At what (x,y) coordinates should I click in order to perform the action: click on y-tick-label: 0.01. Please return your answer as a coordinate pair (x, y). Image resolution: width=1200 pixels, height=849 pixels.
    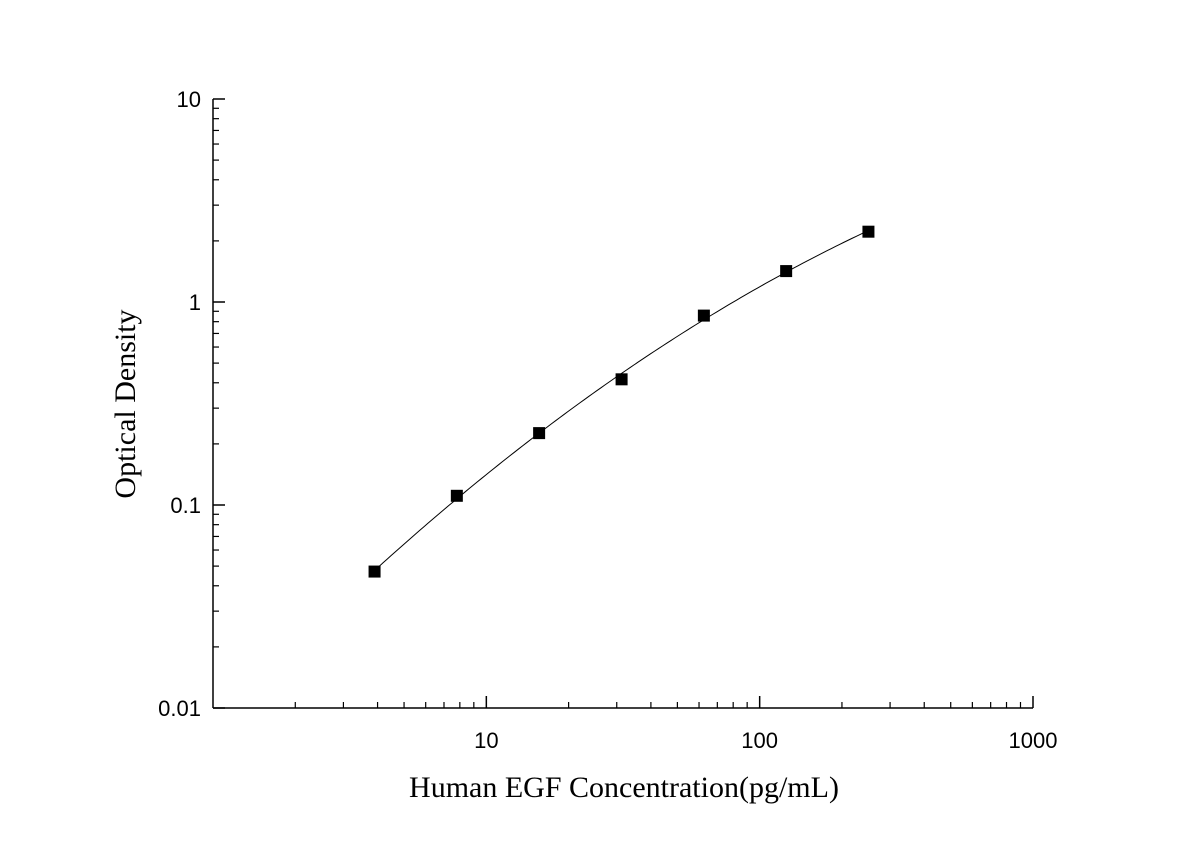
    Looking at the image, I should click on (179, 708).